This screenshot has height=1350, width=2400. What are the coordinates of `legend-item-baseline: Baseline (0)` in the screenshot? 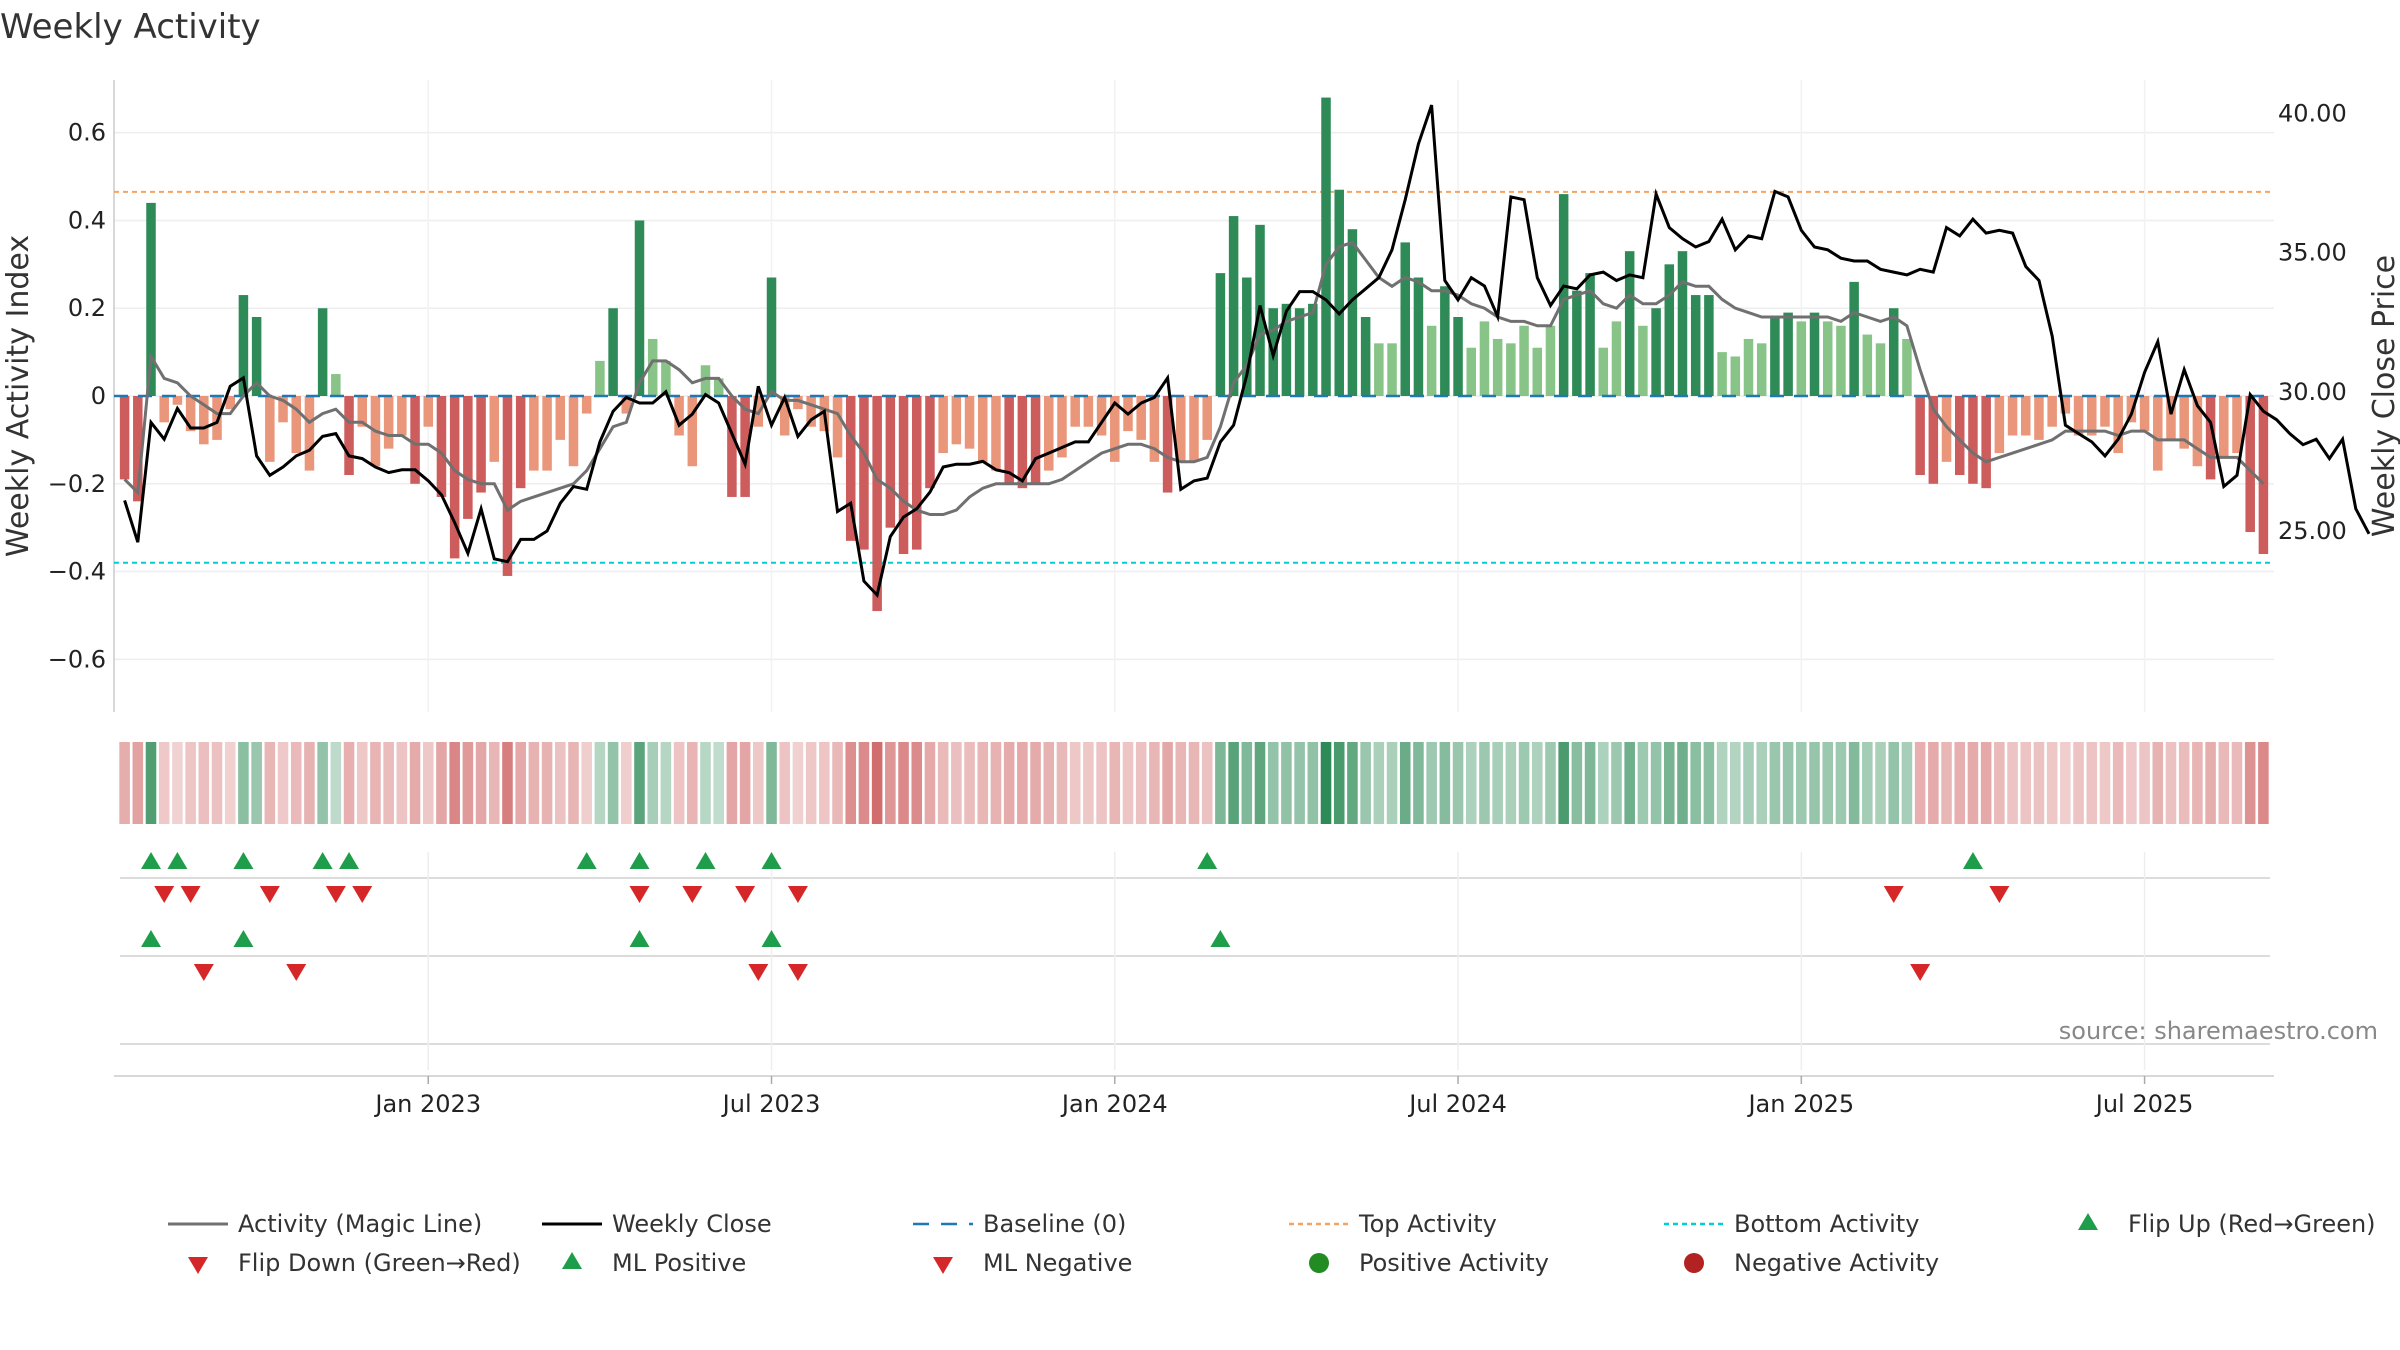 It's located at (1019, 1224).